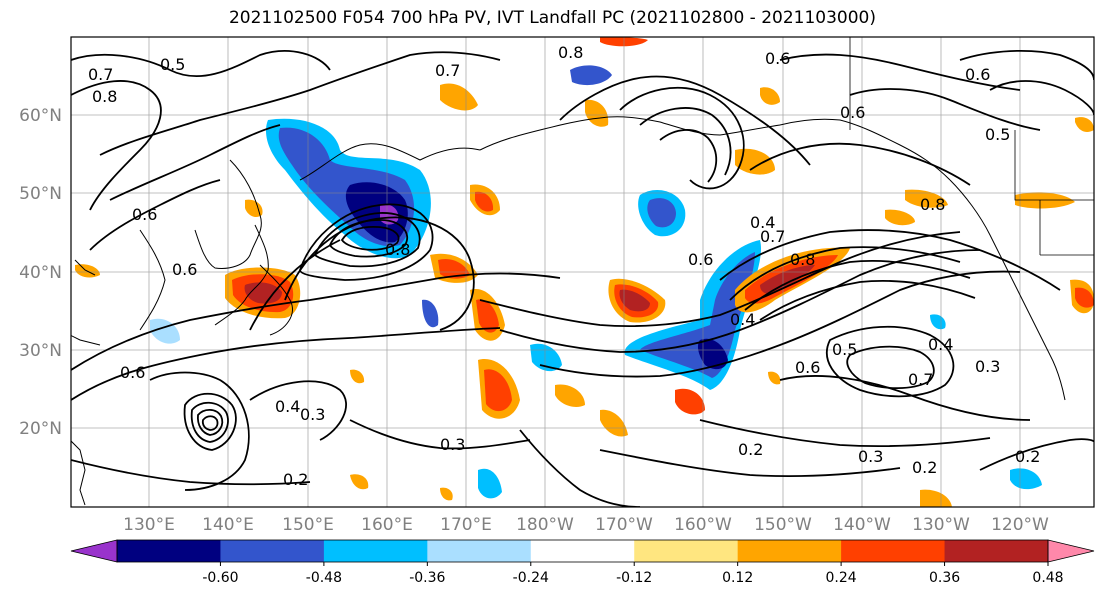 Image resolution: width=1105 pixels, height=601 pixels. I want to click on colorbar-frame, so click(582, 551).